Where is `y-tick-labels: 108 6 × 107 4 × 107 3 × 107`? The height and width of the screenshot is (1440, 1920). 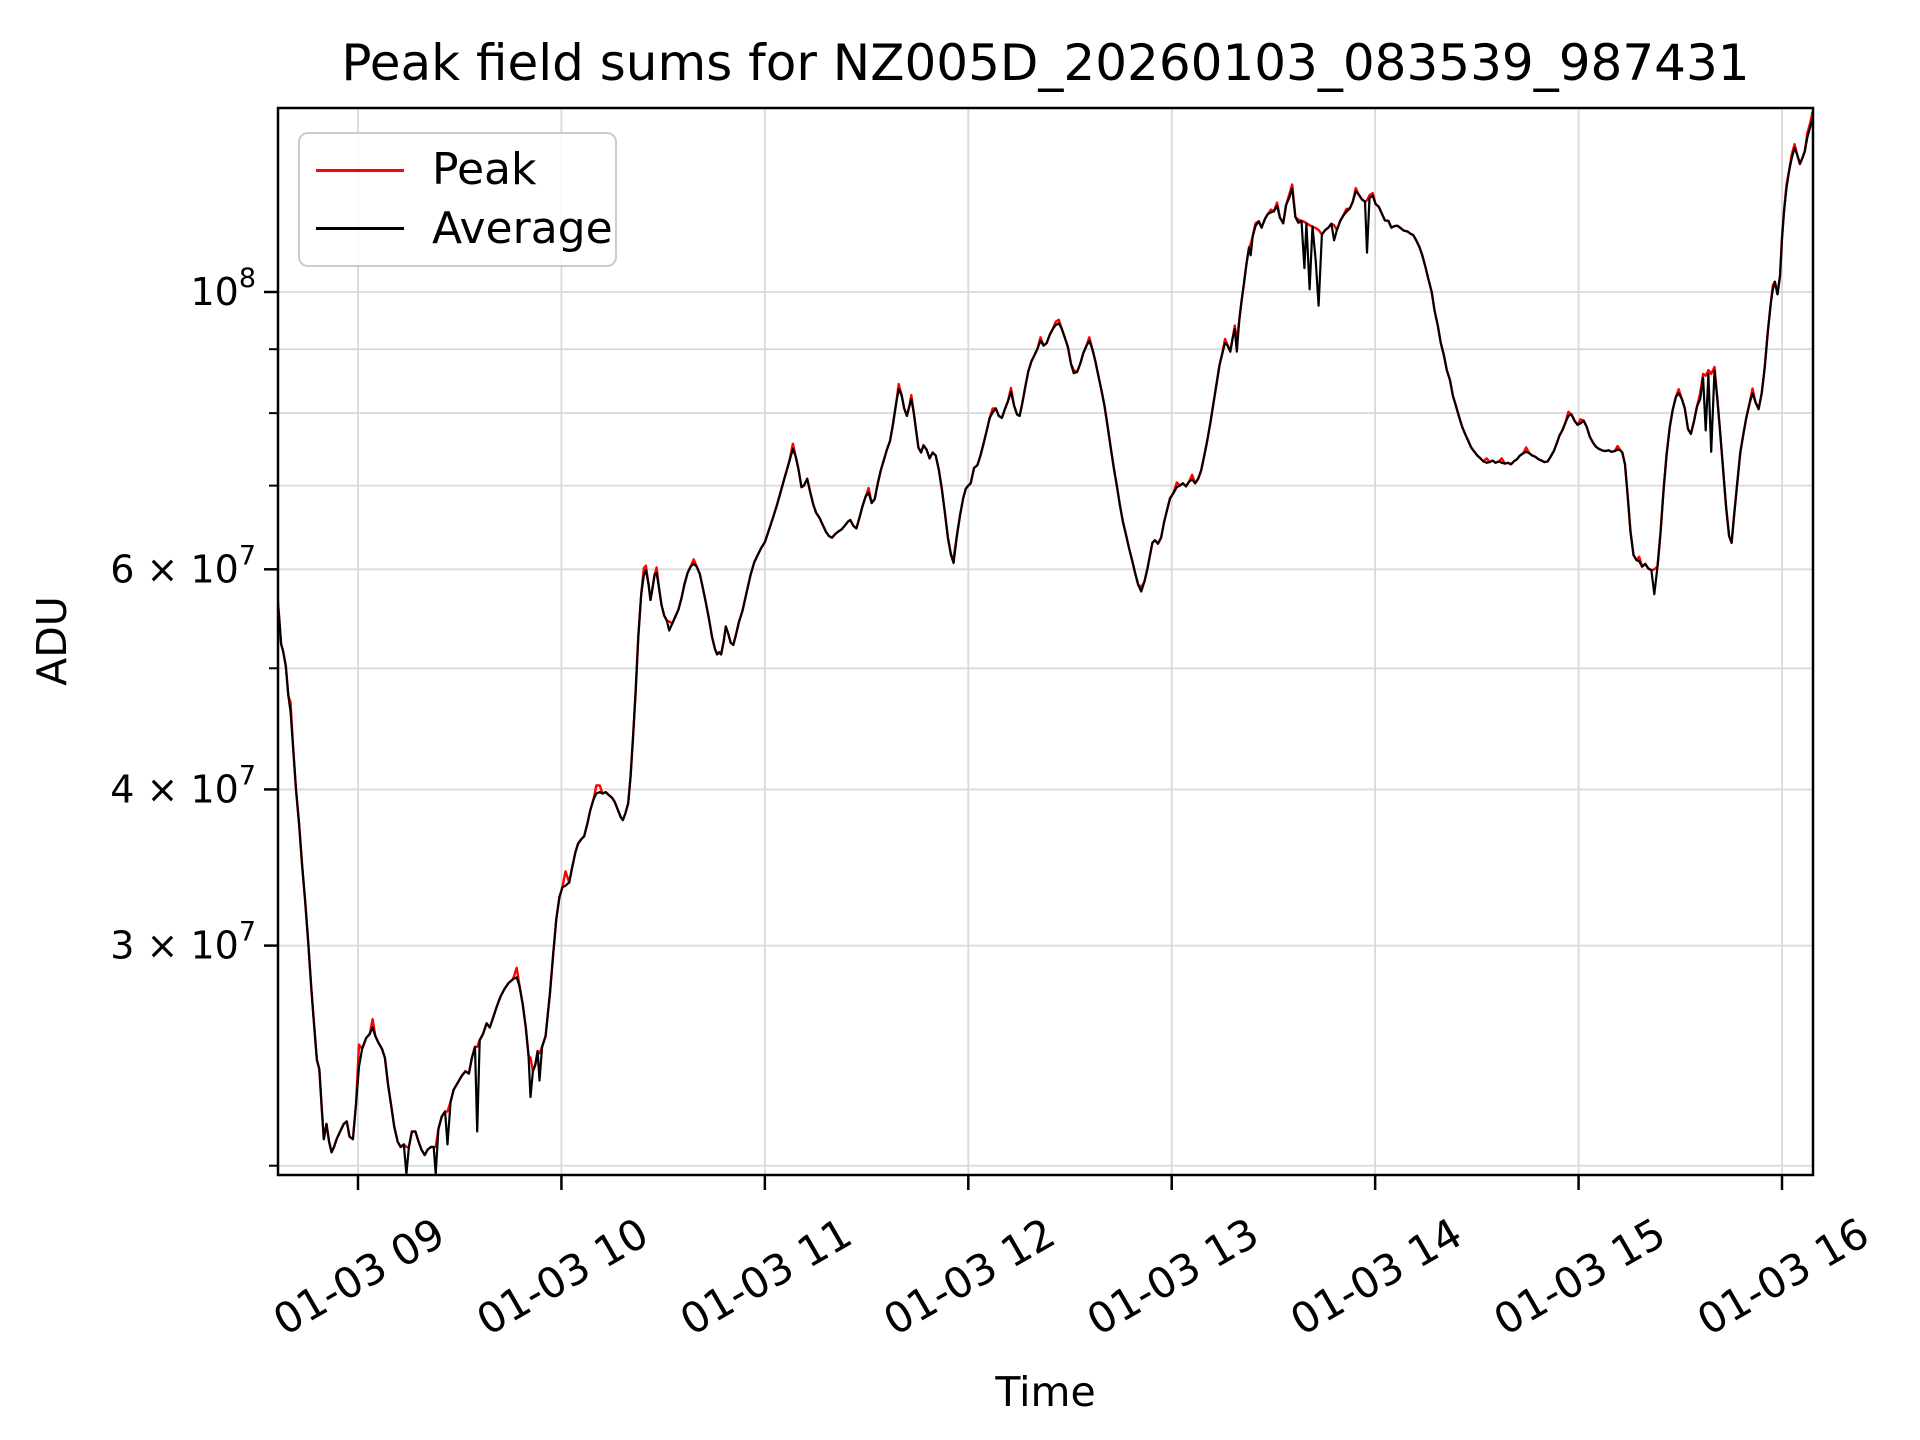
y-tick-labels: 108 6 × 107 4 × 107 3 × 107 is located at coordinates (183, 615).